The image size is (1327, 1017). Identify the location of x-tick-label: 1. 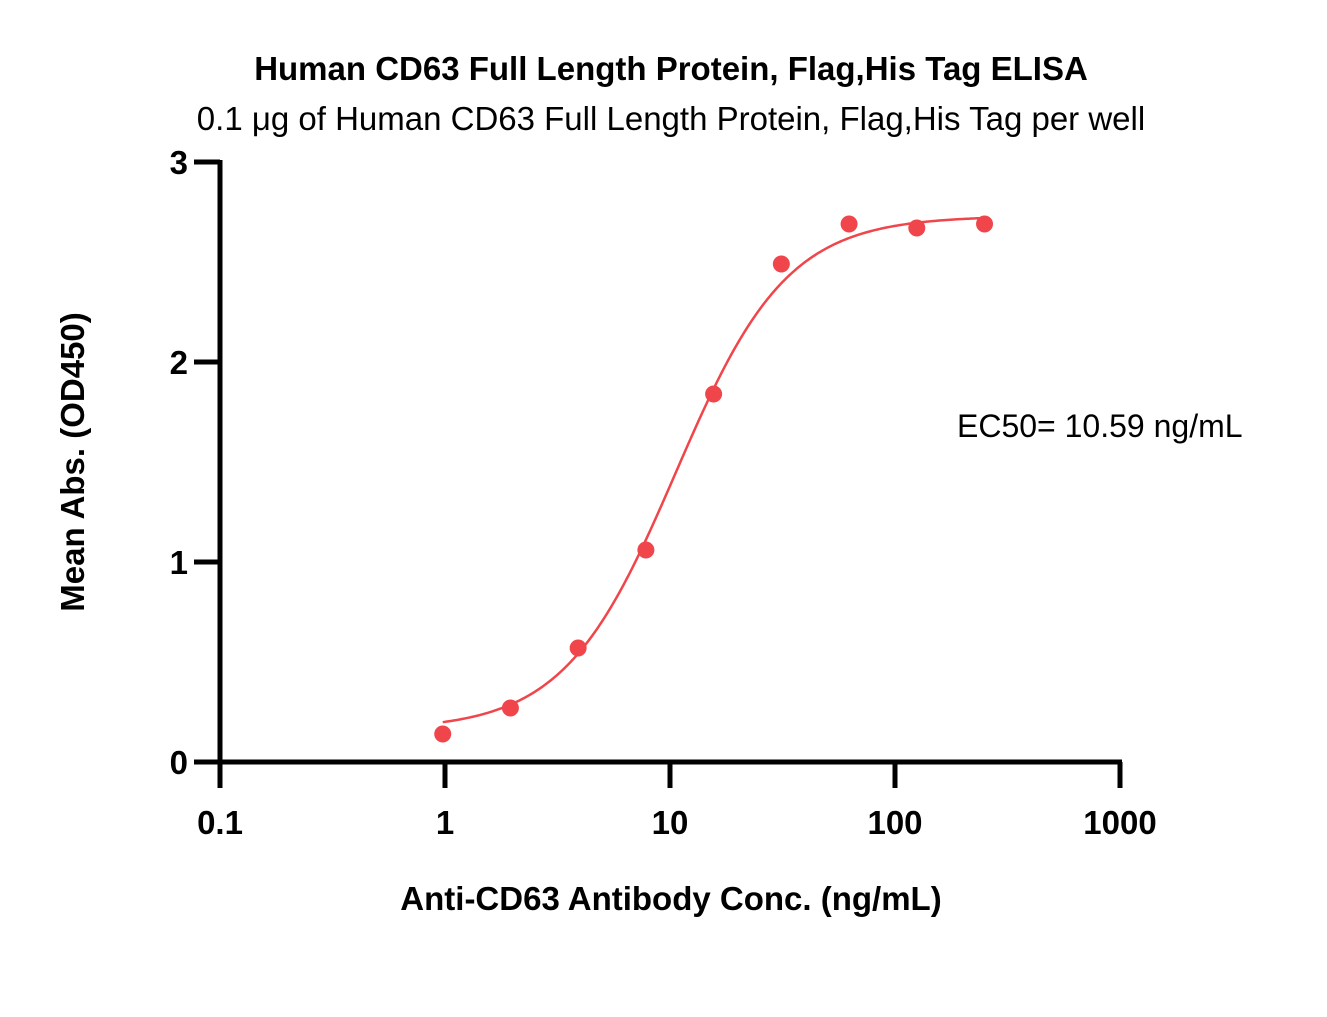
(445, 822).